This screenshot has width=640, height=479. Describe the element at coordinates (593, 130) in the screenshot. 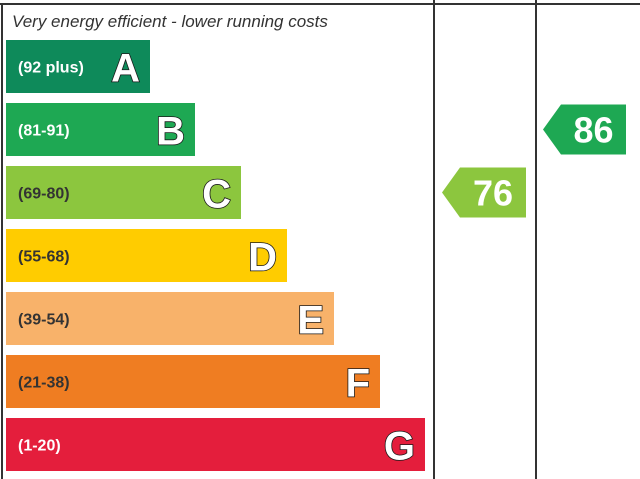

I see `potential-rating-value: 86` at that location.